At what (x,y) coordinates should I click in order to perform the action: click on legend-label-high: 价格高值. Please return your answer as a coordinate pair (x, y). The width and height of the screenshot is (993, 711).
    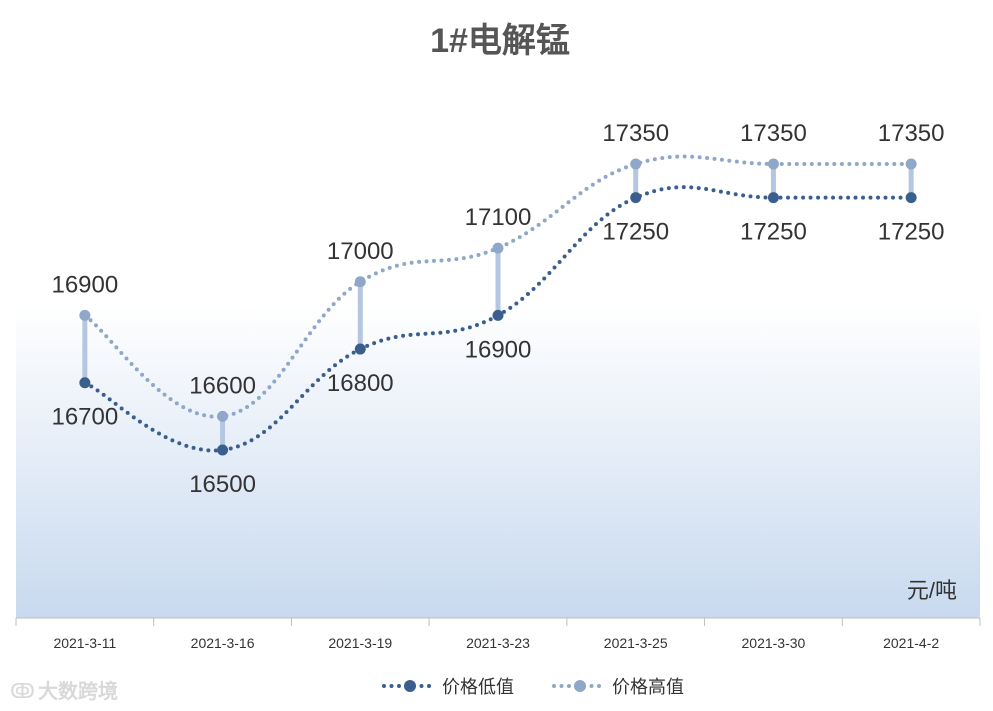
    Looking at the image, I should click on (648, 687).